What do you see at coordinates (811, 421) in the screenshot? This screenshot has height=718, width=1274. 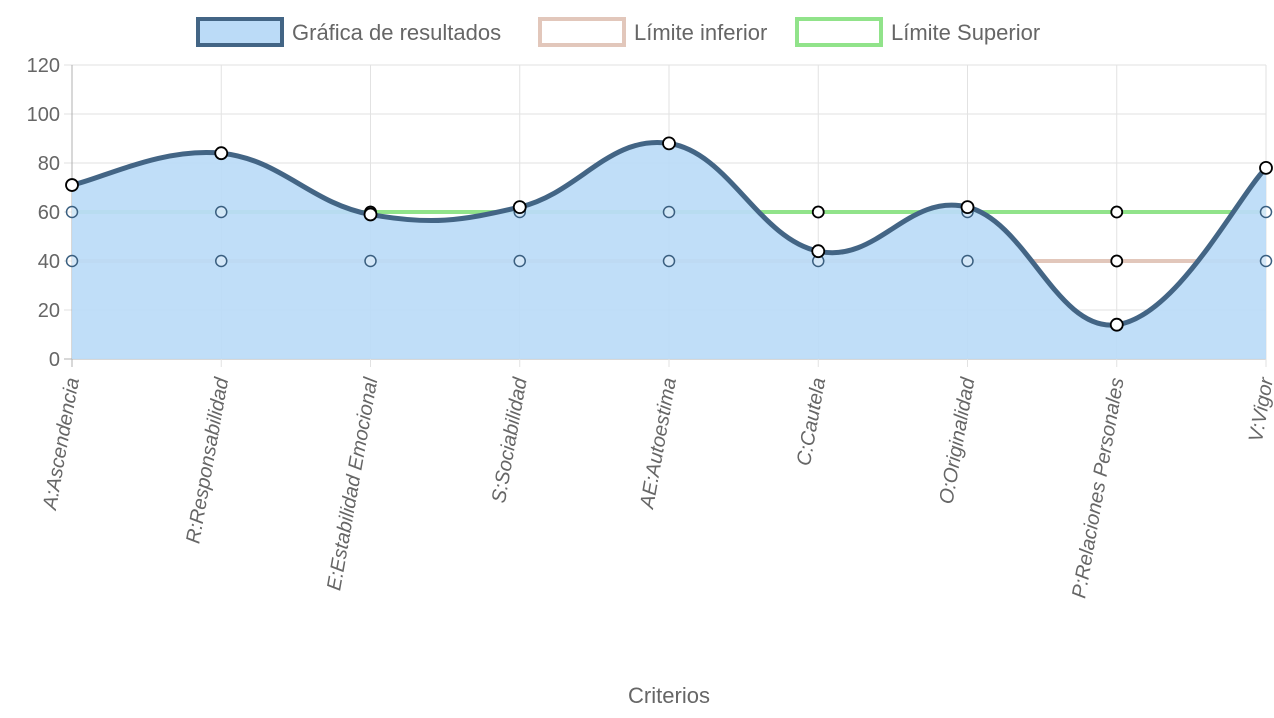 I see `x-tick-label: C:Cautela` at bounding box center [811, 421].